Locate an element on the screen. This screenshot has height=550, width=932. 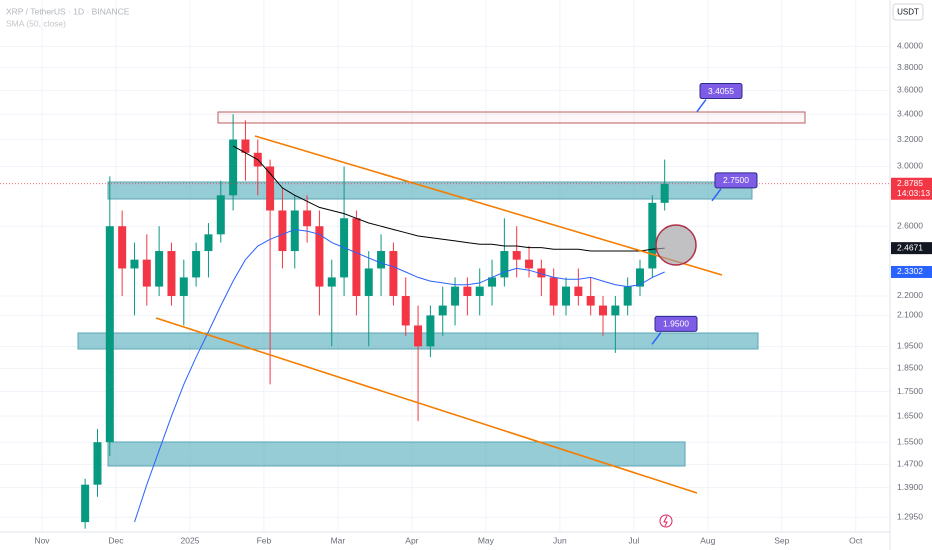
y-tick-label: 3.6000 is located at coordinates (910, 90).